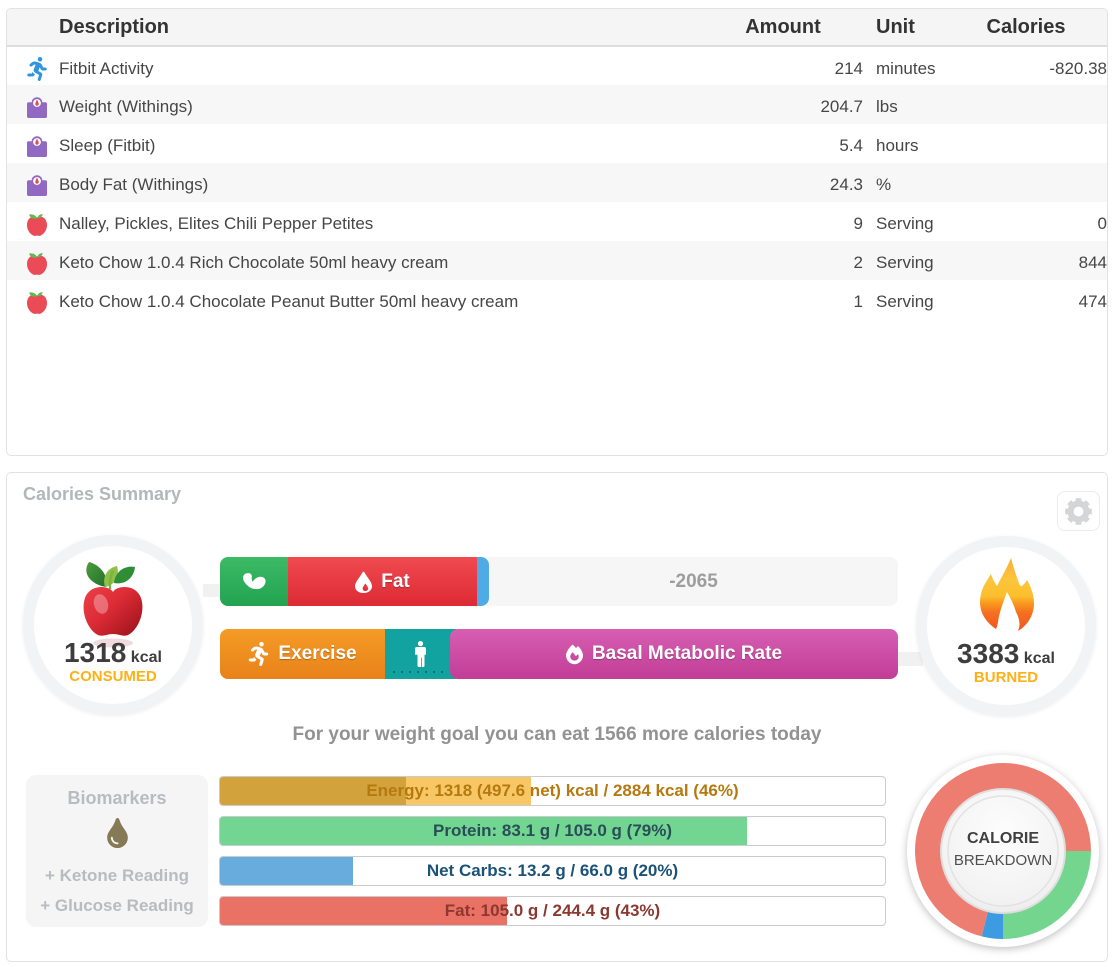  I want to click on svg-text: CALORIE, so click(1003, 838).